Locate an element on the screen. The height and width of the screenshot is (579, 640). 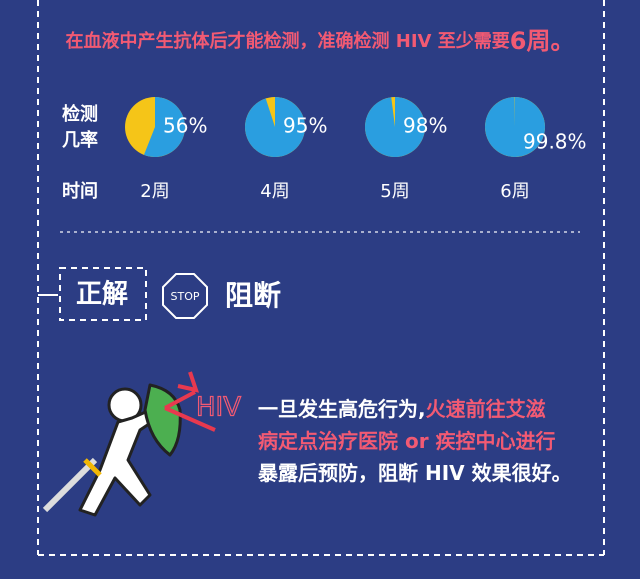
pies: 56% 2周 95% 4周 98% 5周 99.8% 6周 is located at coordinates (356, 149).